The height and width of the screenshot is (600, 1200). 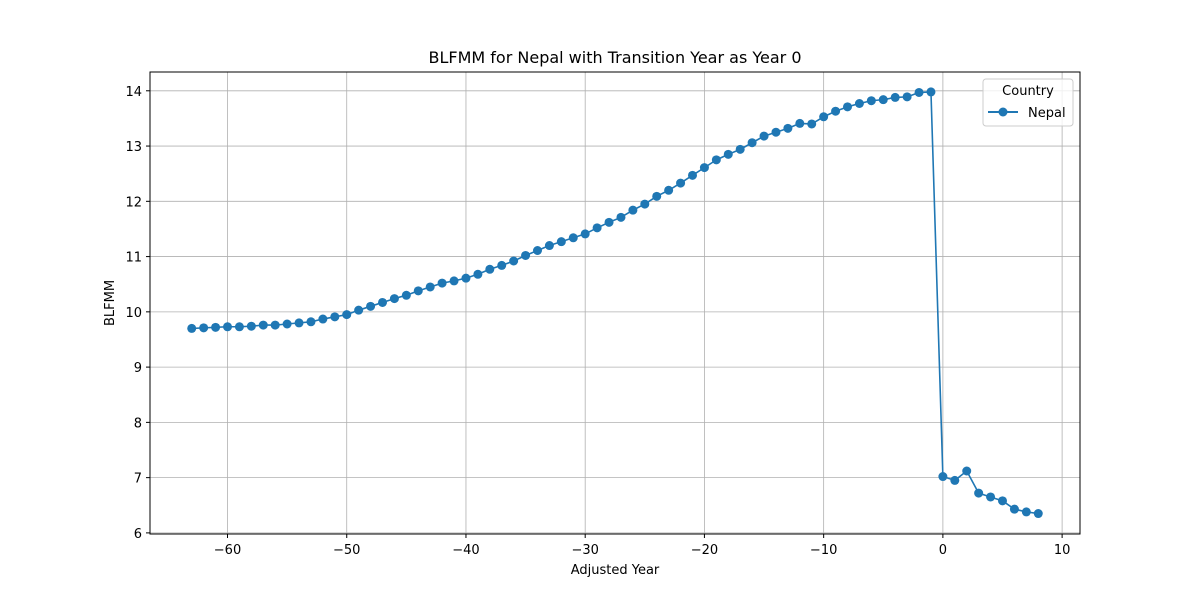 I want to click on x-tick-label: −50, so click(x=346, y=550).